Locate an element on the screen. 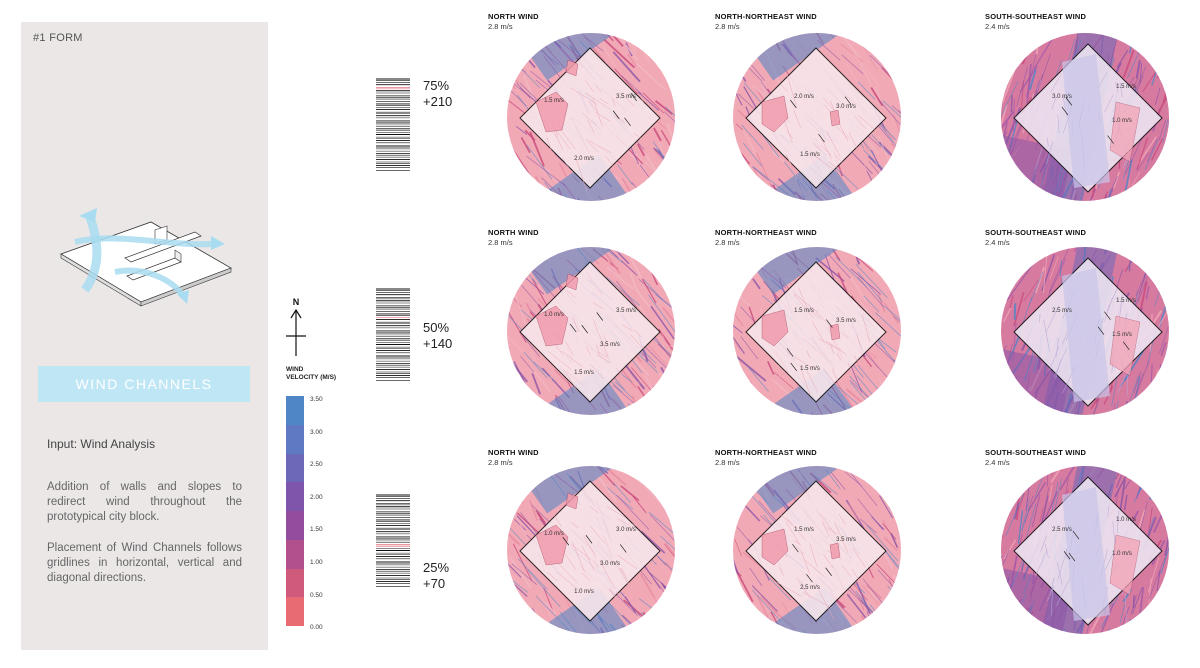 The height and width of the screenshot is (668, 1200). row-percent: 25% is located at coordinates (436, 567).